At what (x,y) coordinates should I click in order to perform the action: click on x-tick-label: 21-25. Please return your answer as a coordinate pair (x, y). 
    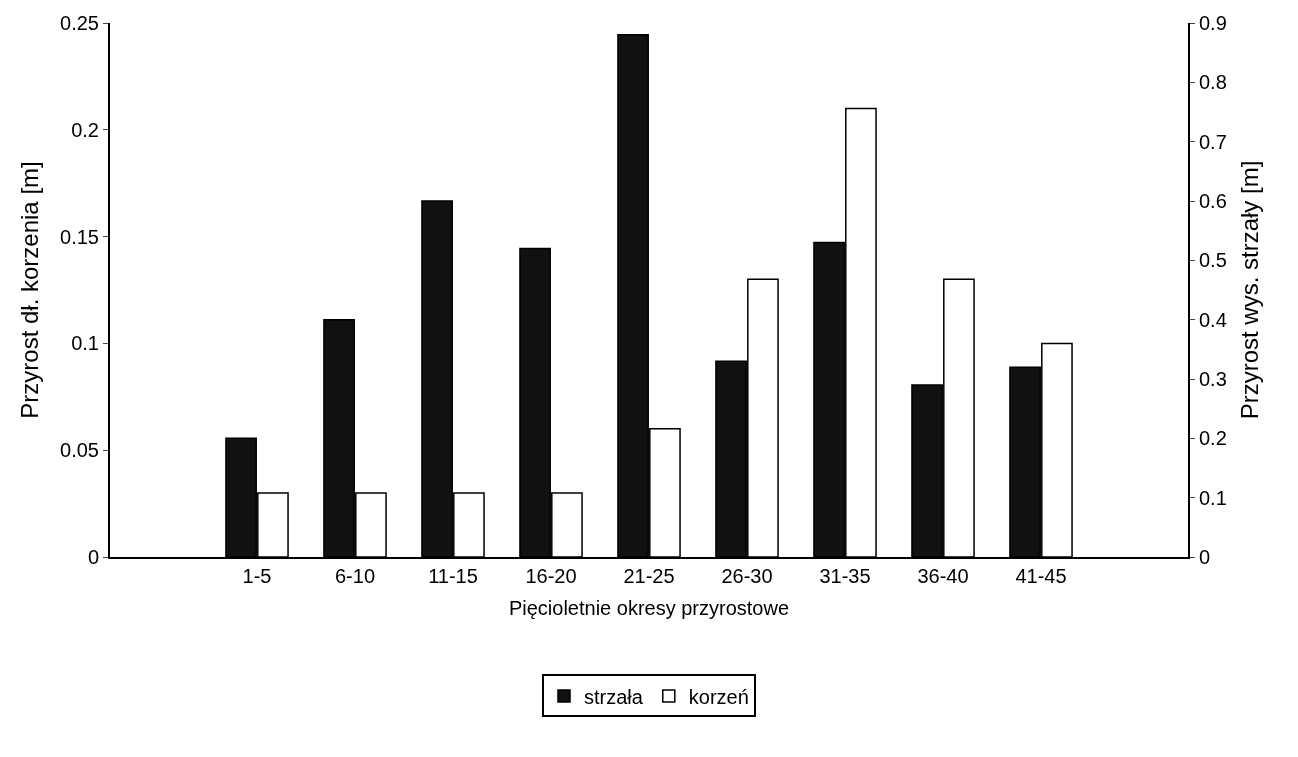
    Looking at the image, I should click on (649, 576).